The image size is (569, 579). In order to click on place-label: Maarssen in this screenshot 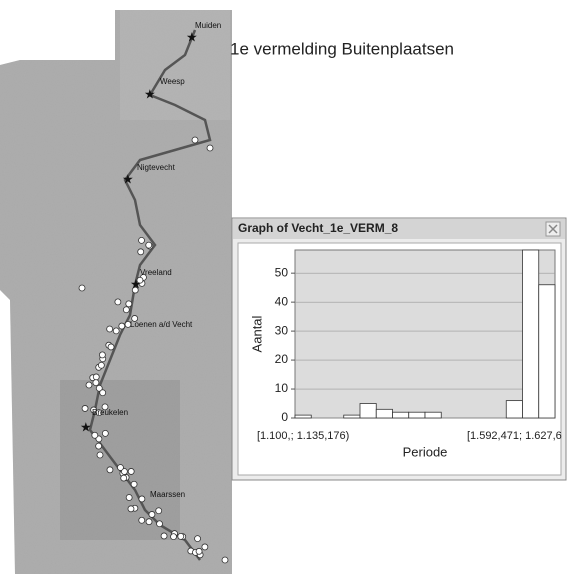, I will do `click(167, 494)`.